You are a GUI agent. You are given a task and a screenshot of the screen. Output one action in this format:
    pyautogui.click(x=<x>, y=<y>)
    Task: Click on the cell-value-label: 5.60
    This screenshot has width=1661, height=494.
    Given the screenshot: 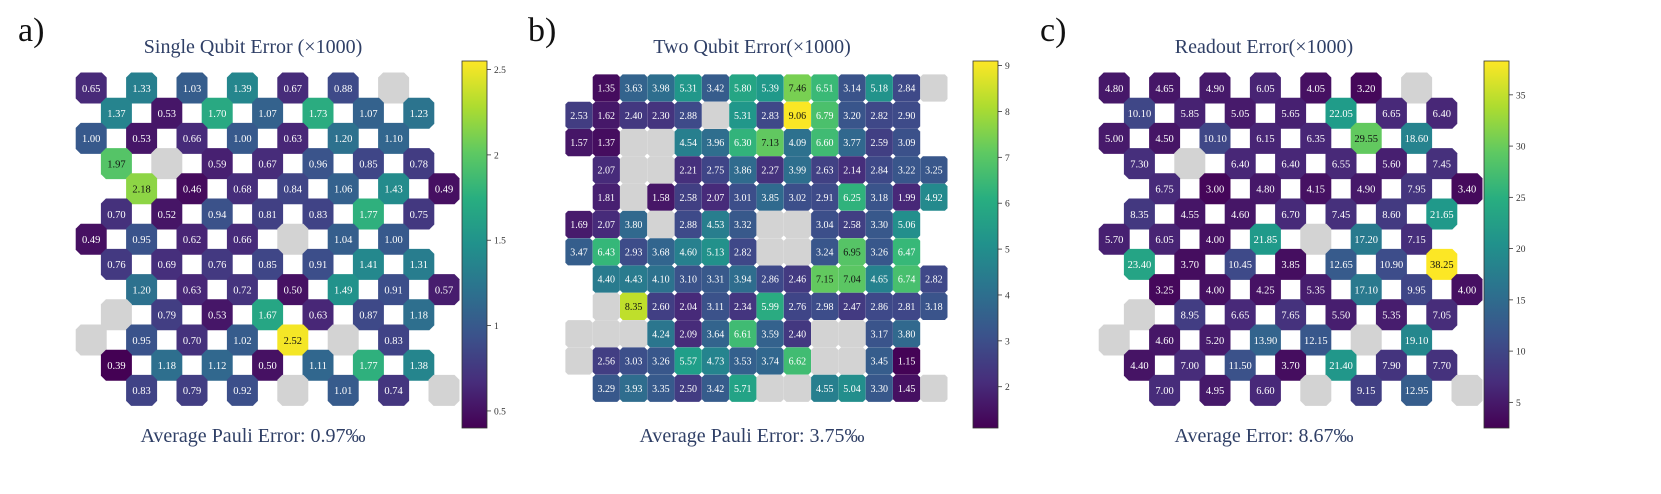 What is the action you would take?
    pyautogui.click(x=1391, y=164)
    